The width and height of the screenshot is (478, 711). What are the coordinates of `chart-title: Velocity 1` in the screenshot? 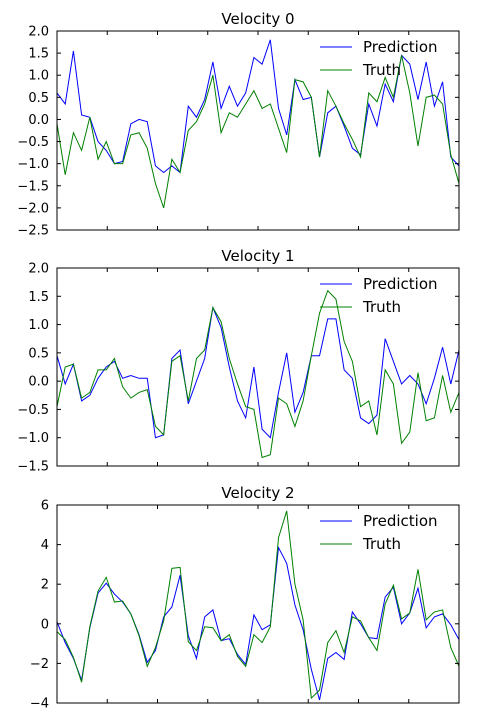 It's located at (257, 256).